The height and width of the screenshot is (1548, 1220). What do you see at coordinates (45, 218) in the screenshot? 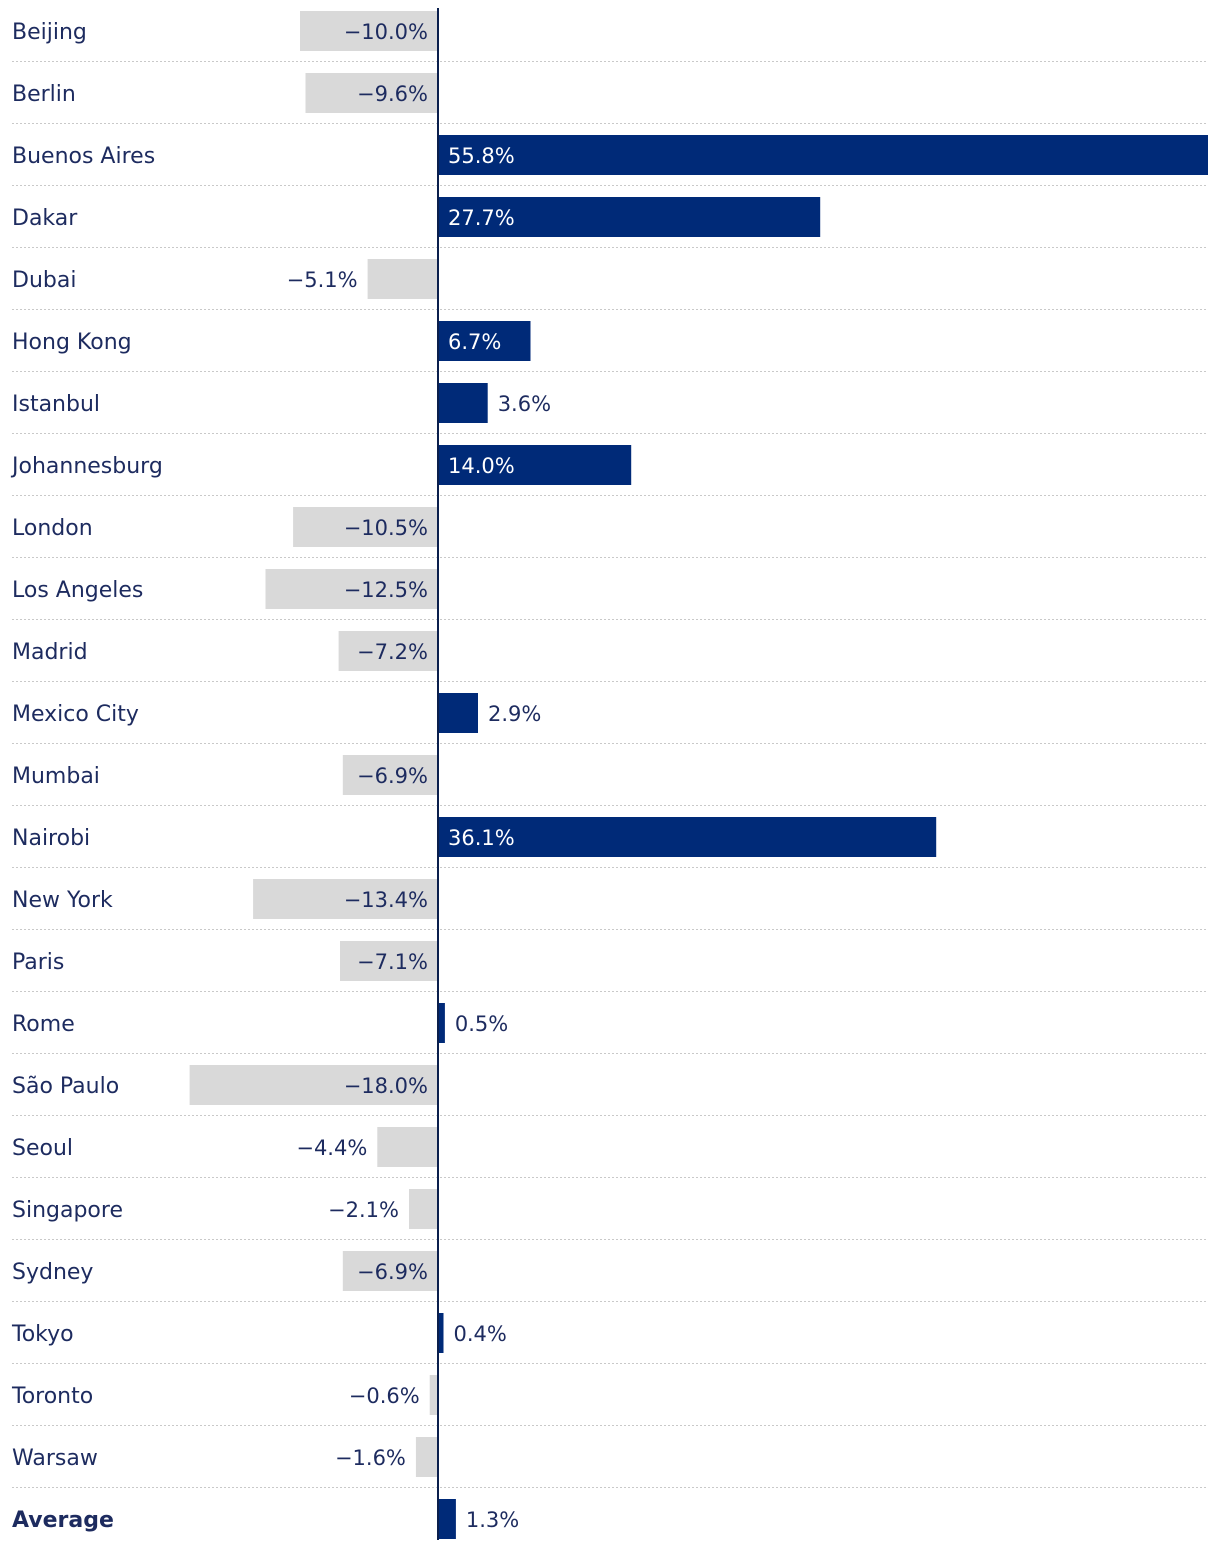
I see `category-label-3: Dakar` at bounding box center [45, 218].